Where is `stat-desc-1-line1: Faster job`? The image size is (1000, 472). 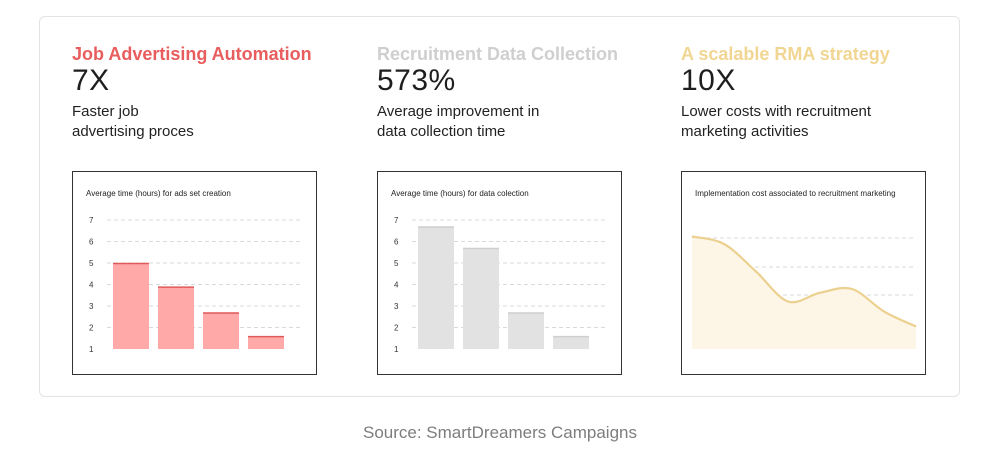
stat-desc-1-line1: Faster job is located at coordinates (105, 111).